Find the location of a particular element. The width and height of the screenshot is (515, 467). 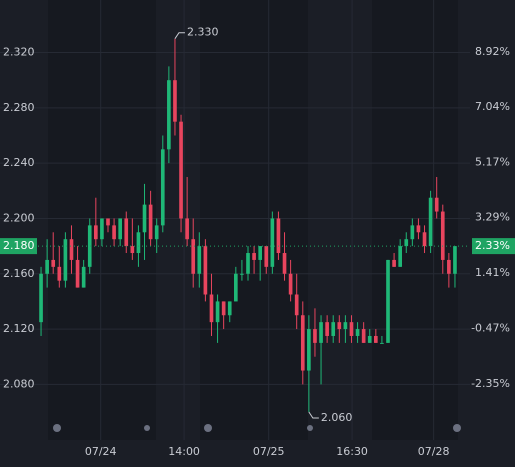

session-icons is located at coordinates (257, 428).